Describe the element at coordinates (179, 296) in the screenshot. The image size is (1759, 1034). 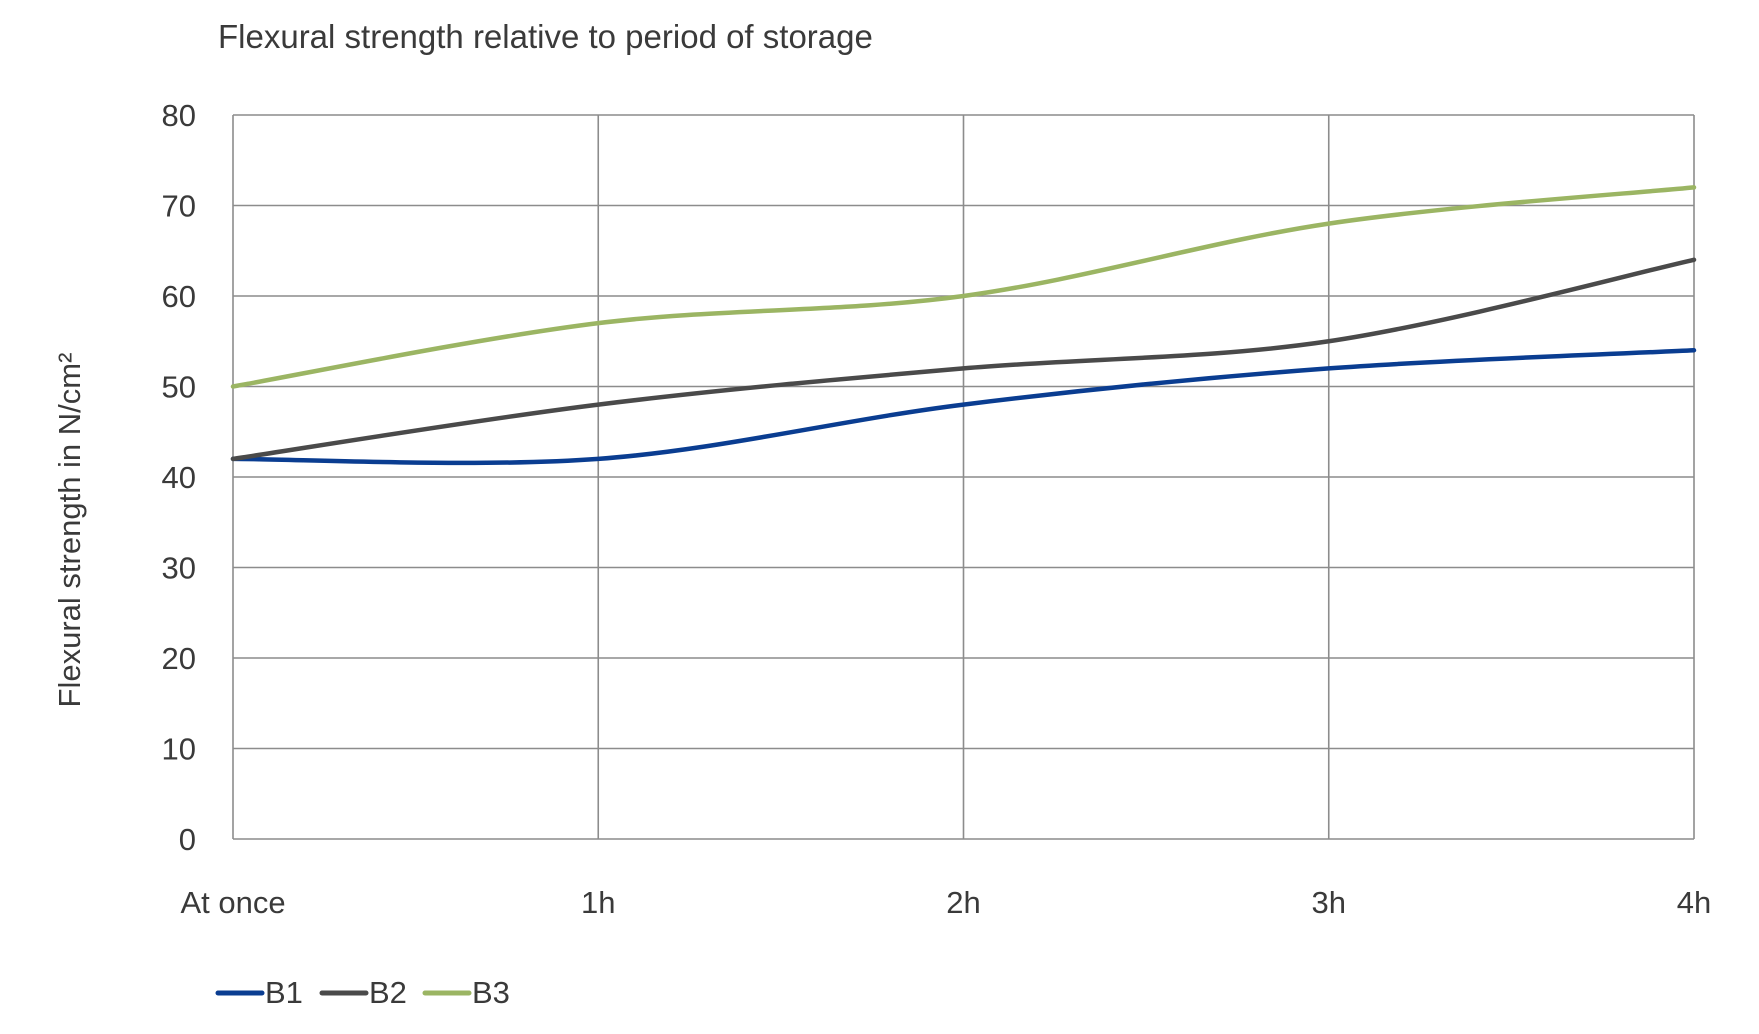
I see `y-tick-label: 60` at that location.